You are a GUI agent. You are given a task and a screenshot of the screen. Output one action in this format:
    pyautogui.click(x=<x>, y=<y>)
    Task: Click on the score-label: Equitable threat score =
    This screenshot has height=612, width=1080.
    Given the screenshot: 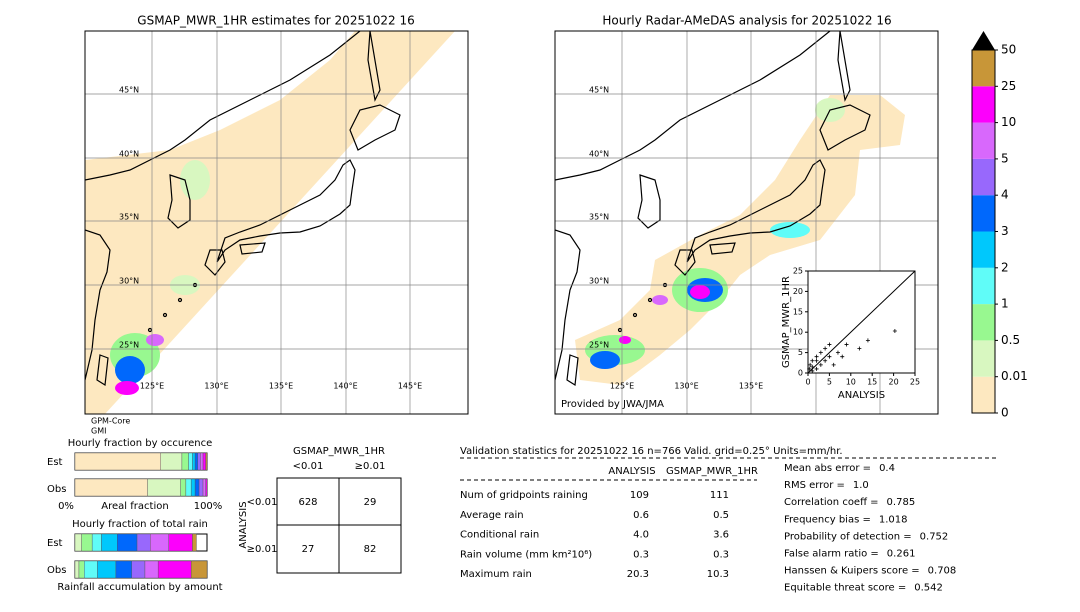 What is the action you would take?
    pyautogui.click(x=845, y=588)
    